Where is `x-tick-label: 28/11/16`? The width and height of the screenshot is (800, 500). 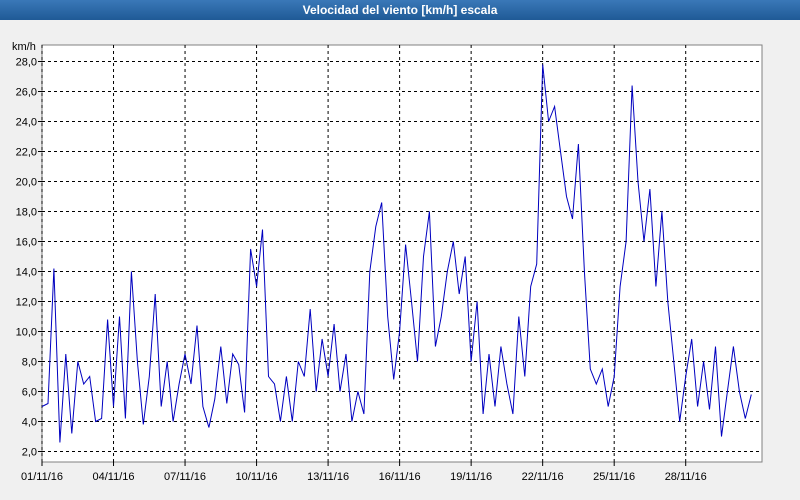 x-tick-label: 28/11/16 is located at coordinates (686, 477).